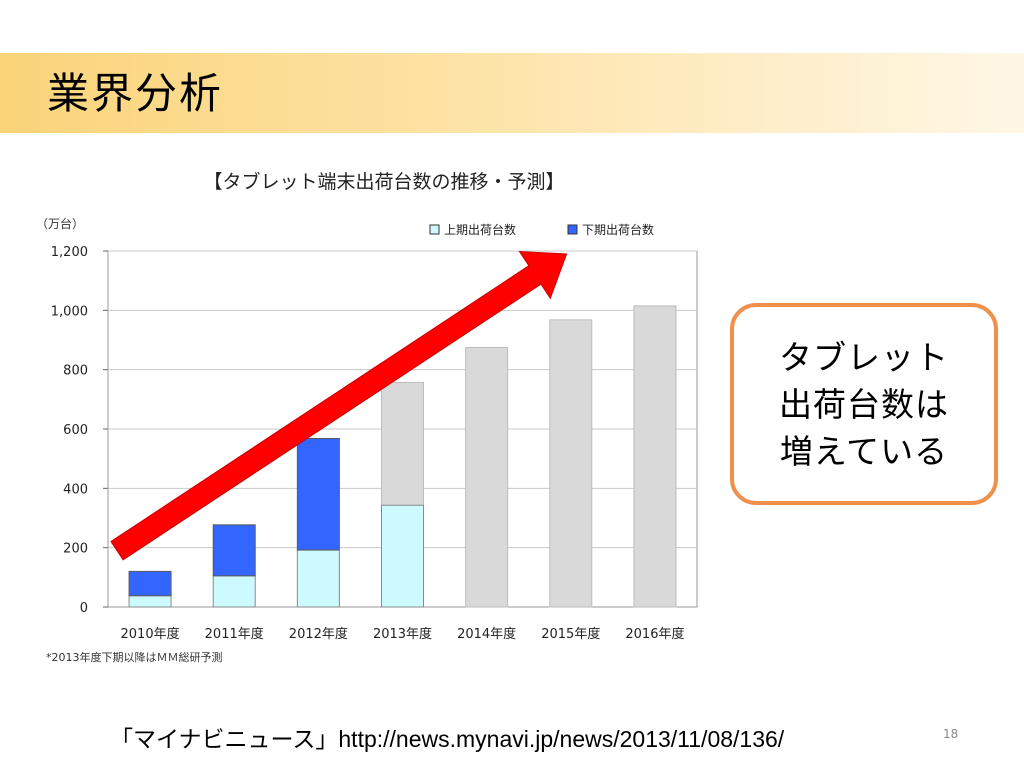 This screenshot has height=768, width=1024. What do you see at coordinates (402, 634) in the screenshot?
I see `x-tick-label: 2013年度` at bounding box center [402, 634].